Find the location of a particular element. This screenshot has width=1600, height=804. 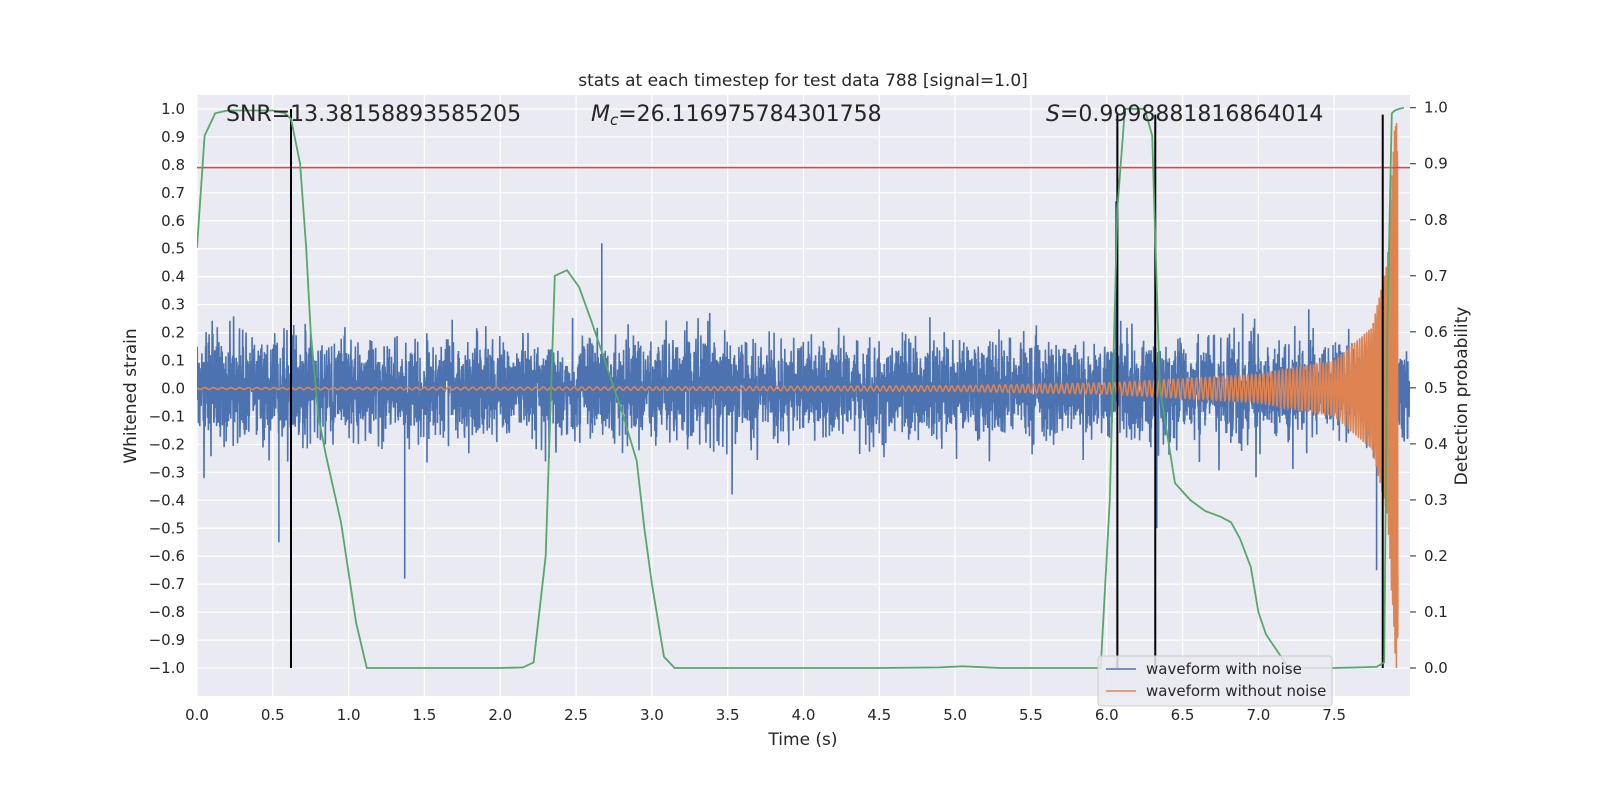

legend-label-clean: waveform without noise is located at coordinates (1236, 691).